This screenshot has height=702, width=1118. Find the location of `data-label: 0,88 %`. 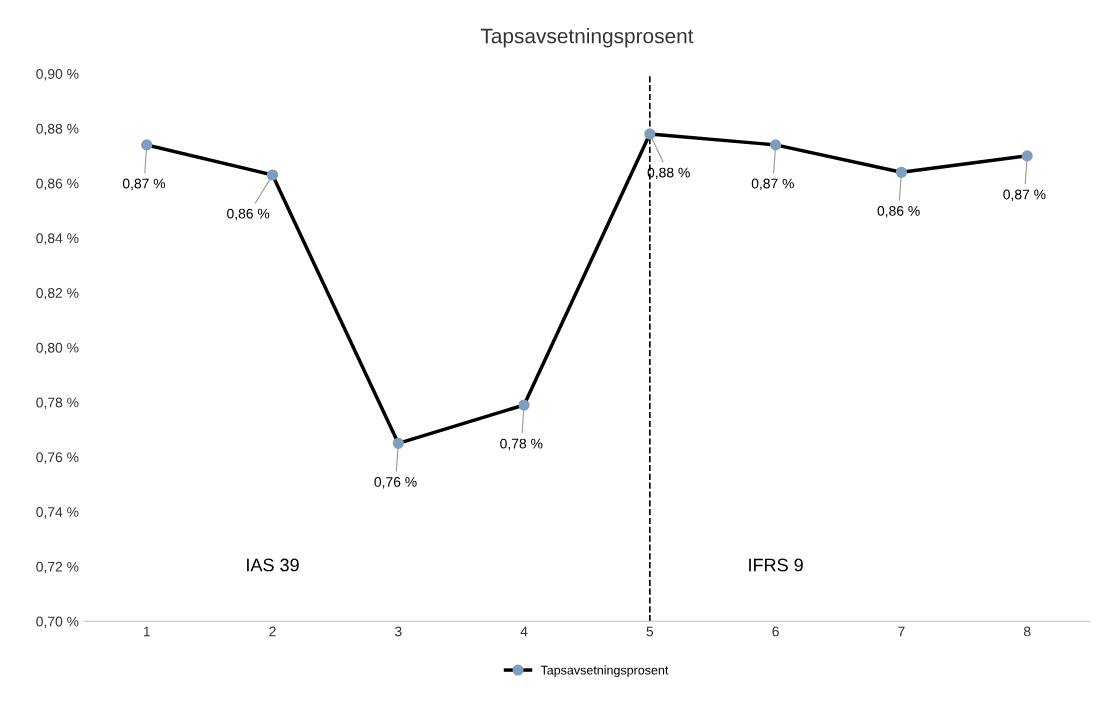

data-label: 0,88 % is located at coordinates (668, 173).